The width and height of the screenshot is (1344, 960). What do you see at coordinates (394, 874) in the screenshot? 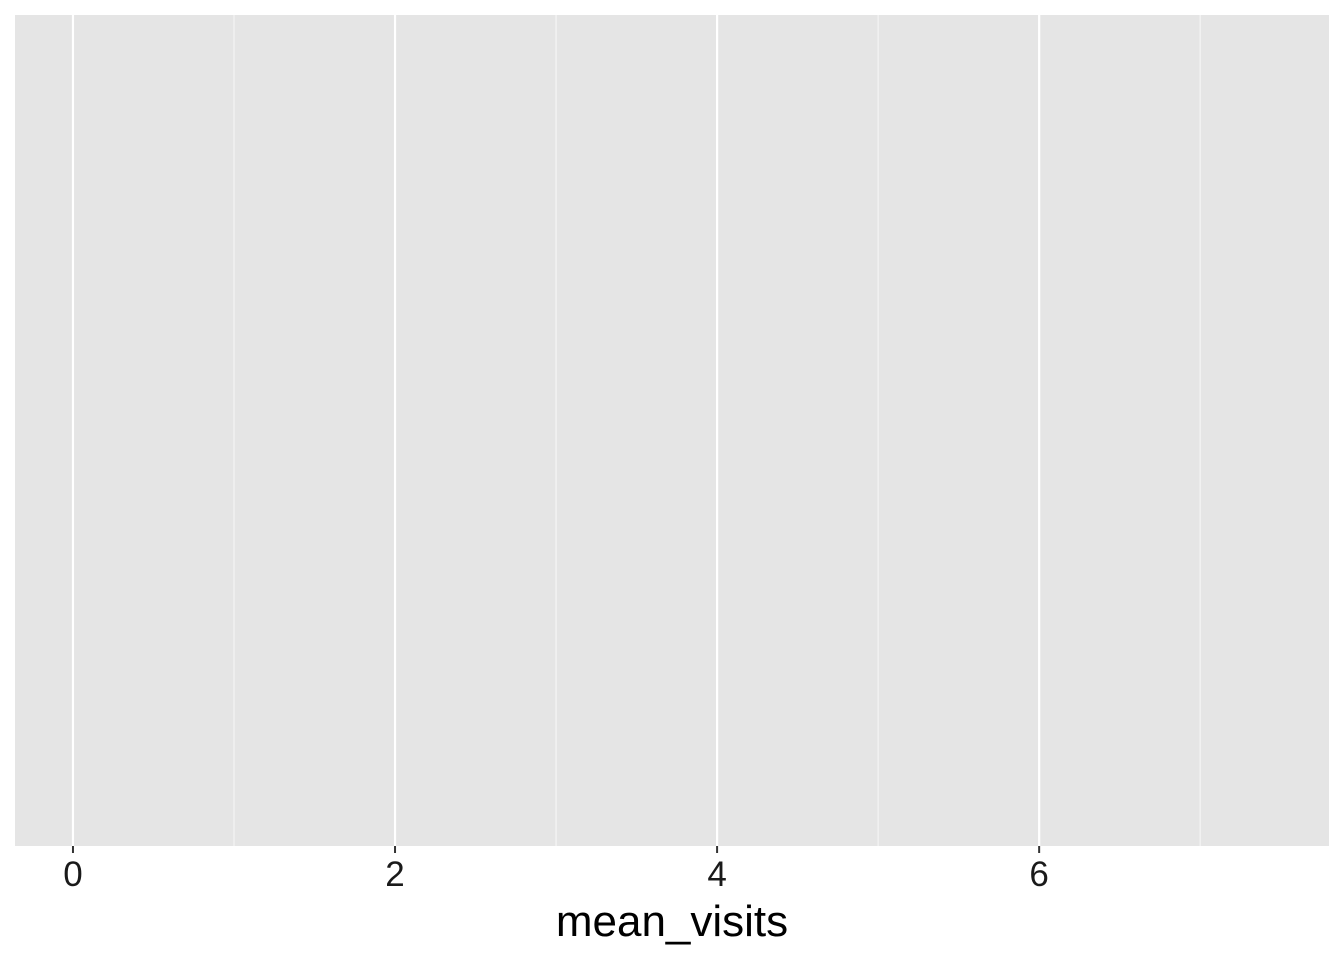
I see `x-tick-label-2: 2` at bounding box center [394, 874].